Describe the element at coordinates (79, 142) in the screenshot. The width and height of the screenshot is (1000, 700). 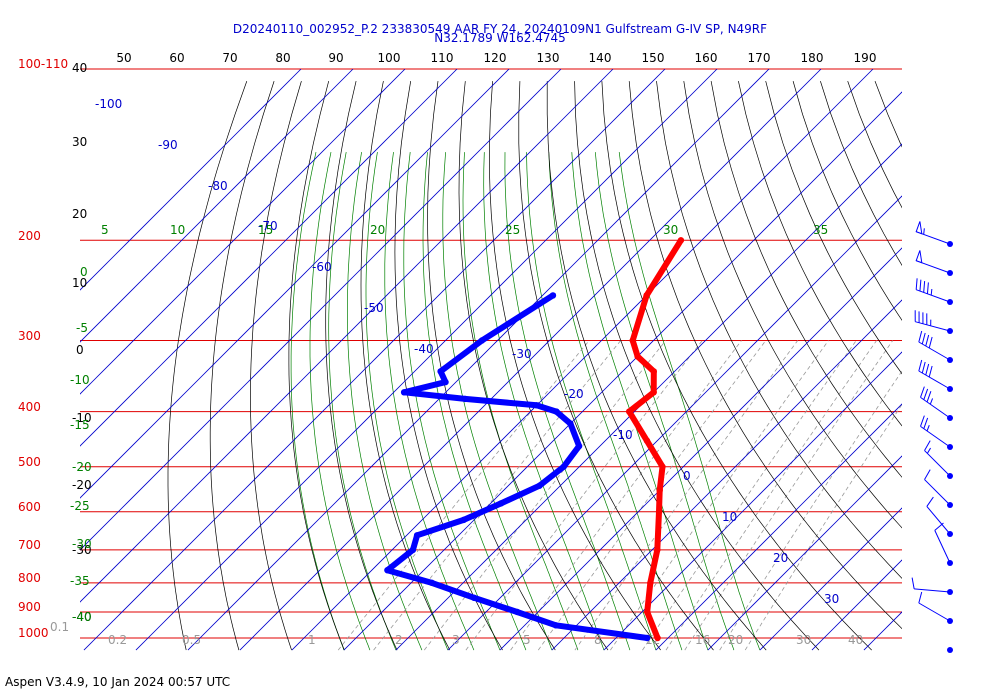
I see `theta-left-label: 30` at that location.